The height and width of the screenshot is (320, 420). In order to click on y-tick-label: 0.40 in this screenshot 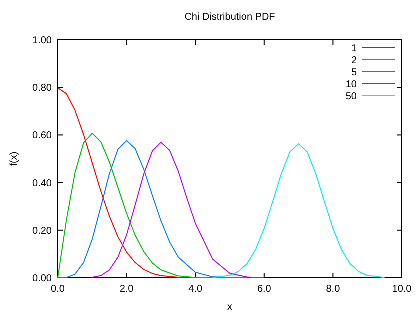, I will do `click(42, 184)`.